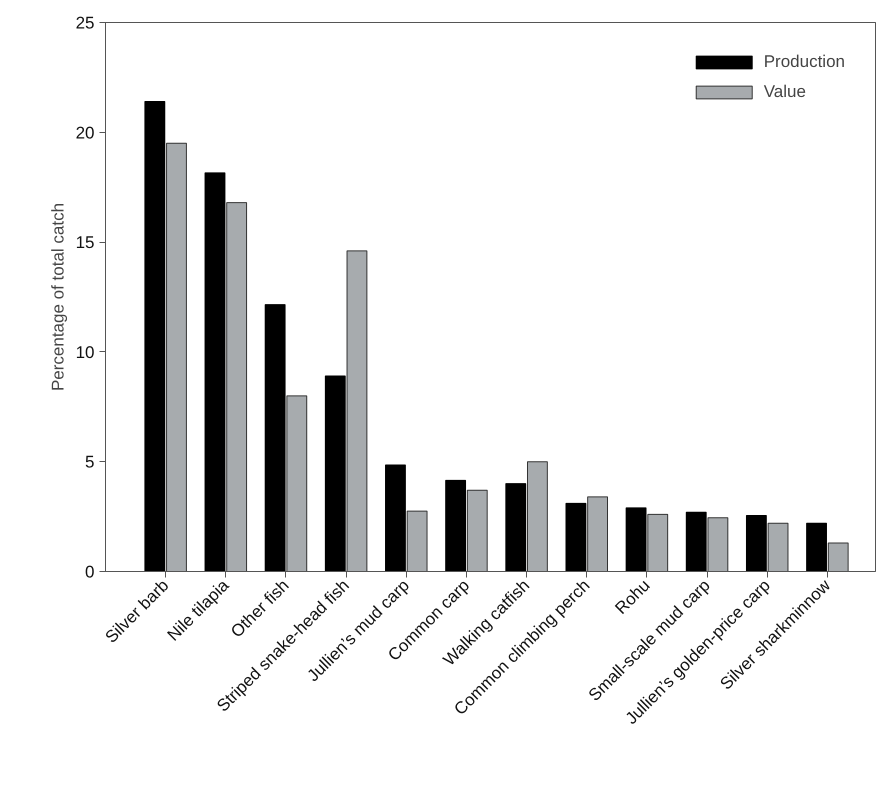  What do you see at coordinates (804, 62) in the screenshot?
I see `legend-label: Production` at bounding box center [804, 62].